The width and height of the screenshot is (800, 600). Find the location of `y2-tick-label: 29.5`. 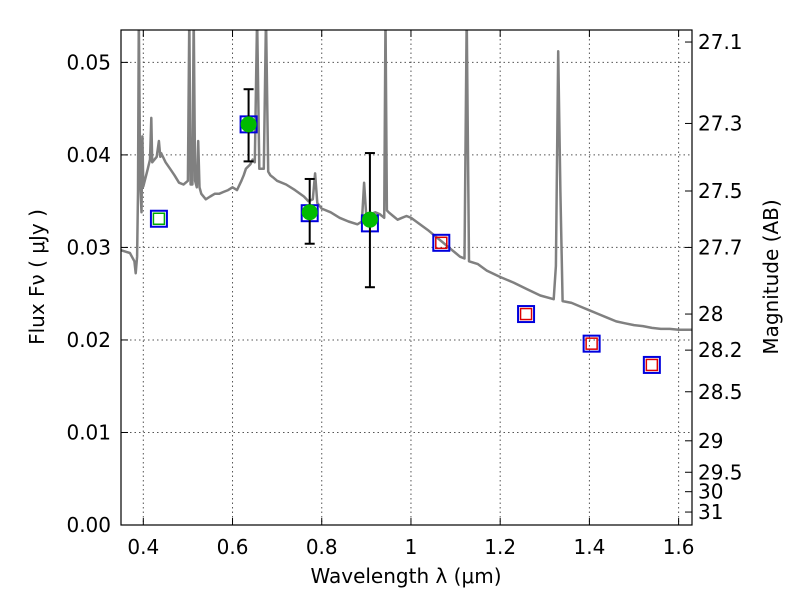

y2-tick-label: 29.5 is located at coordinates (720, 472).